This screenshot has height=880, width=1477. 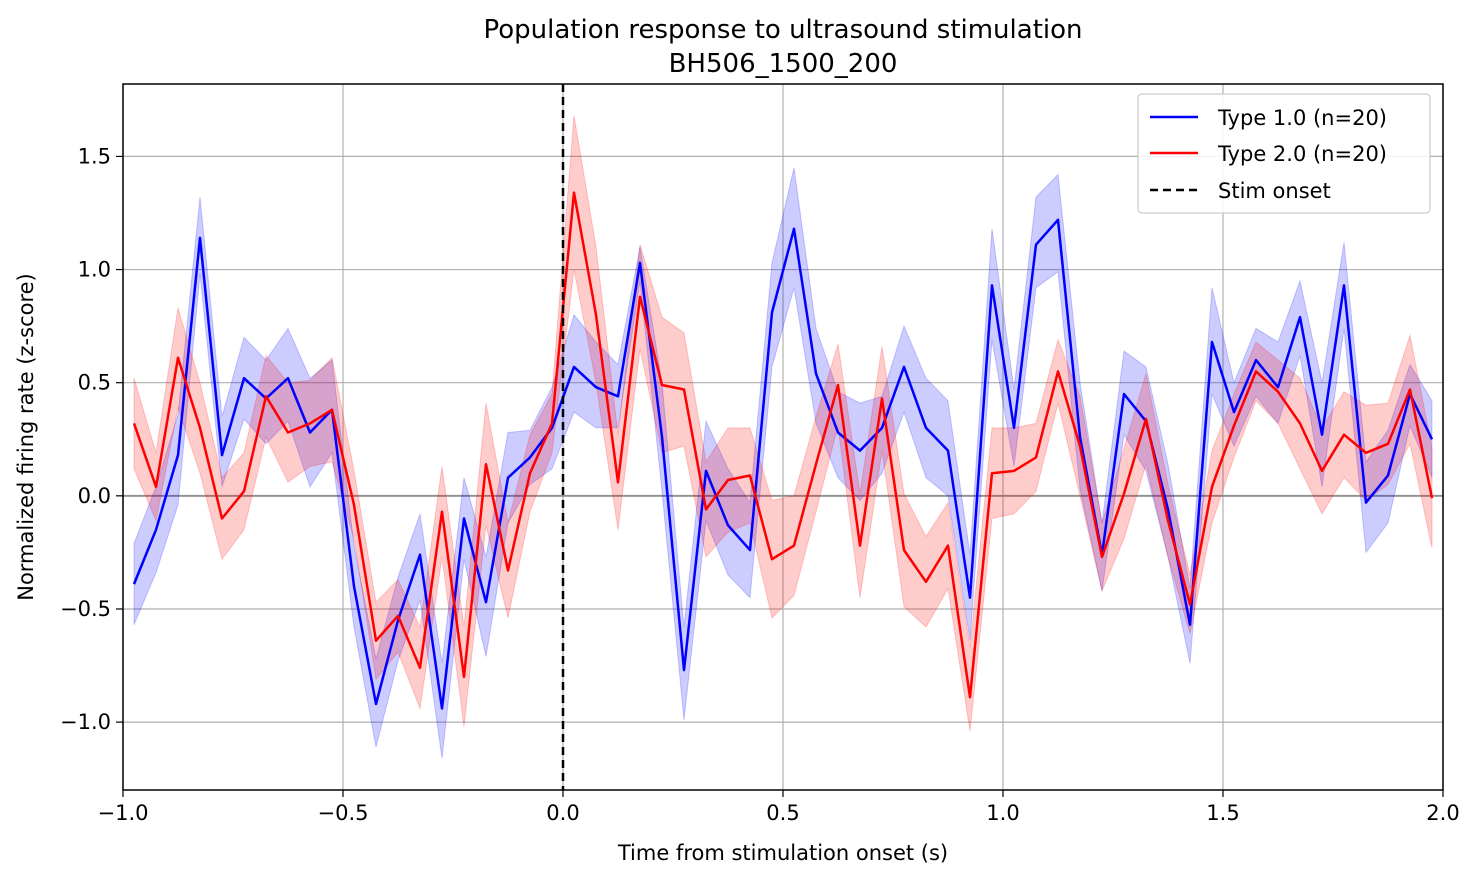 What do you see at coordinates (783, 64) in the screenshot?
I see `chart-subtitle: BH506_1500_200` at bounding box center [783, 64].